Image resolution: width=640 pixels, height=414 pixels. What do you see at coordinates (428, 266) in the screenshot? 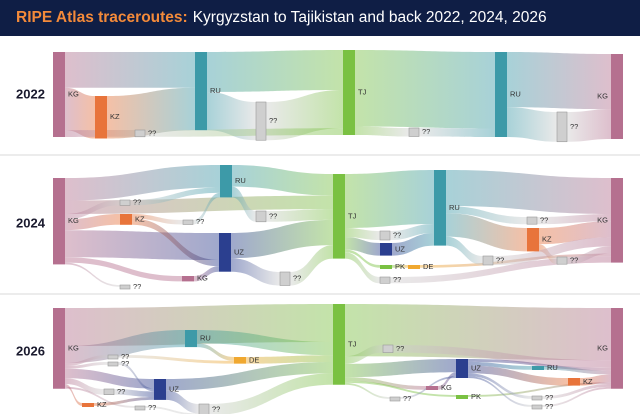
I see `node-label: DE` at bounding box center [428, 266].